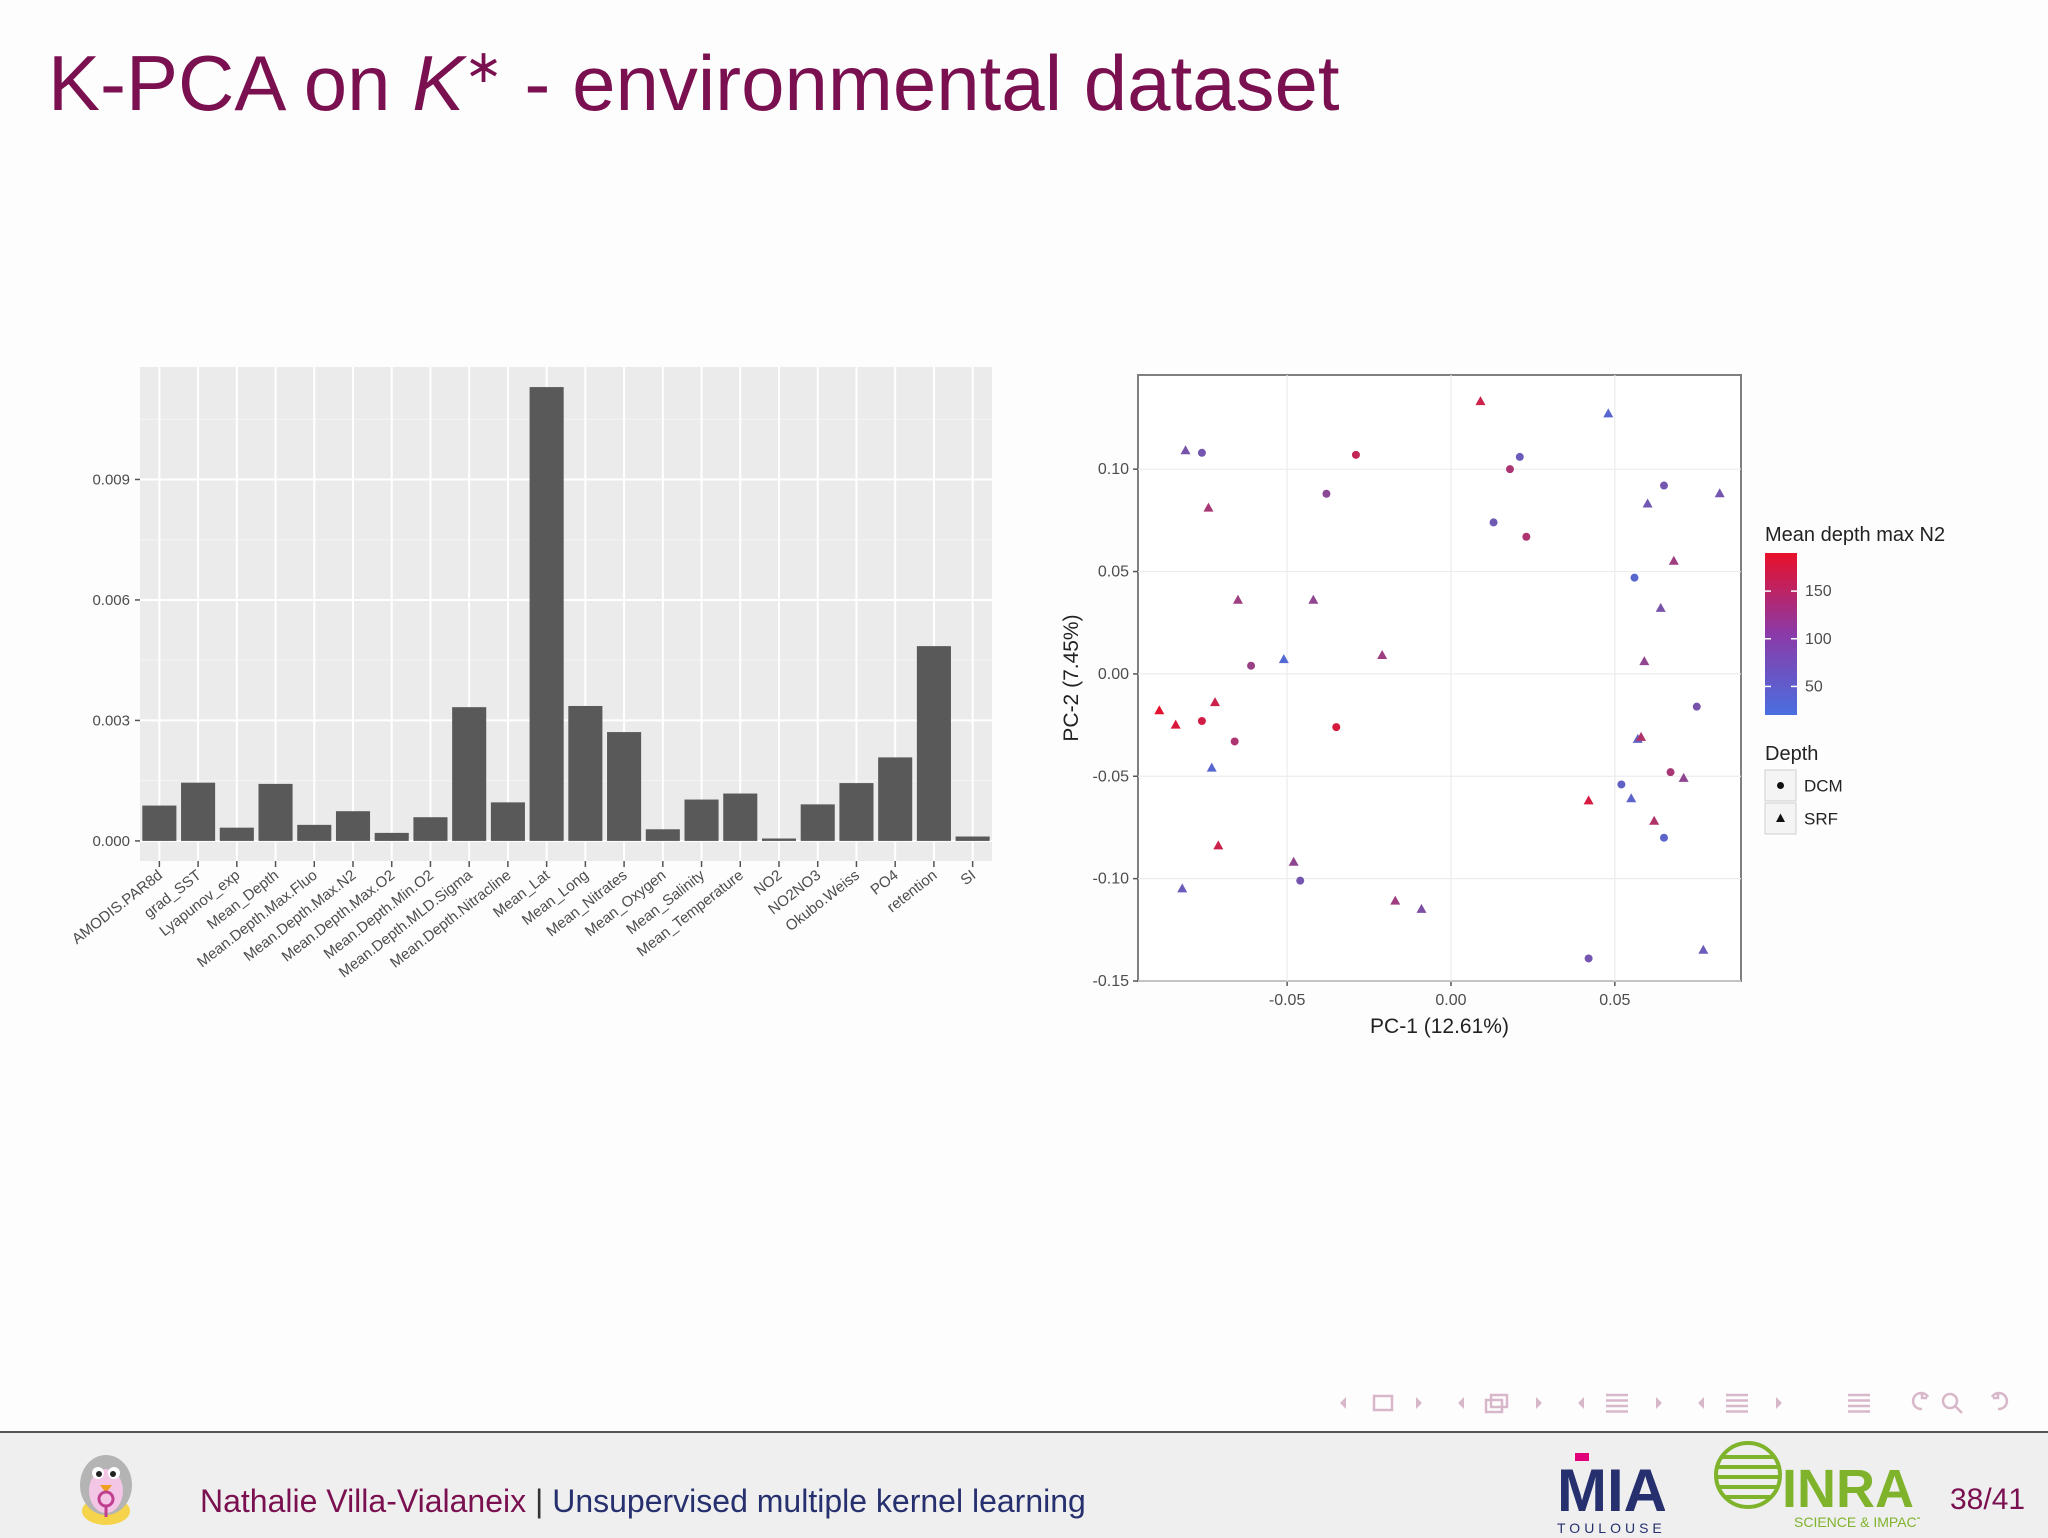 The width and height of the screenshot is (2048, 1538). I want to click on scatter-plot-panel, so click(1439, 678).